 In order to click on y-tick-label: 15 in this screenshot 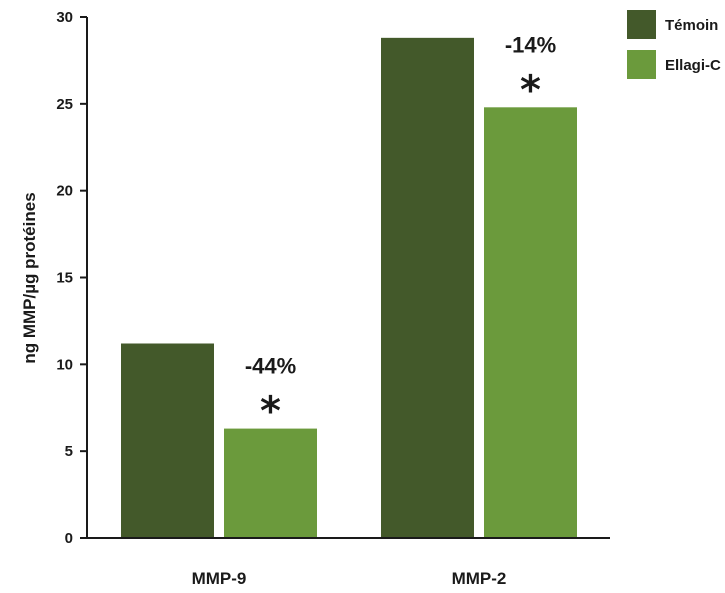, I will do `click(64, 278)`.